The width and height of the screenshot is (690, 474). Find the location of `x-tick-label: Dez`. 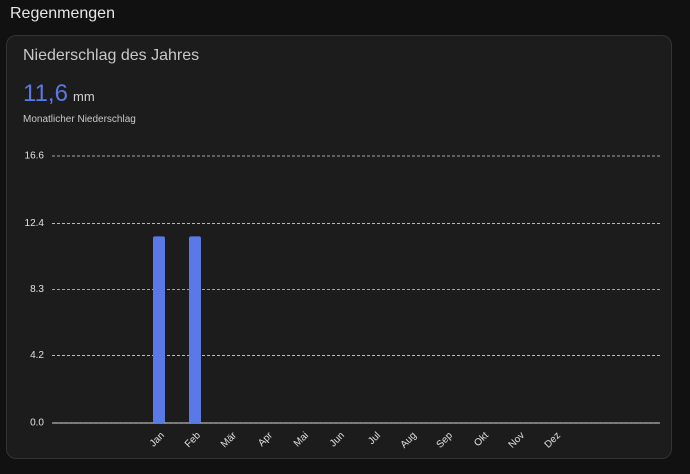

x-tick-label: Dez is located at coordinates (553, 440).